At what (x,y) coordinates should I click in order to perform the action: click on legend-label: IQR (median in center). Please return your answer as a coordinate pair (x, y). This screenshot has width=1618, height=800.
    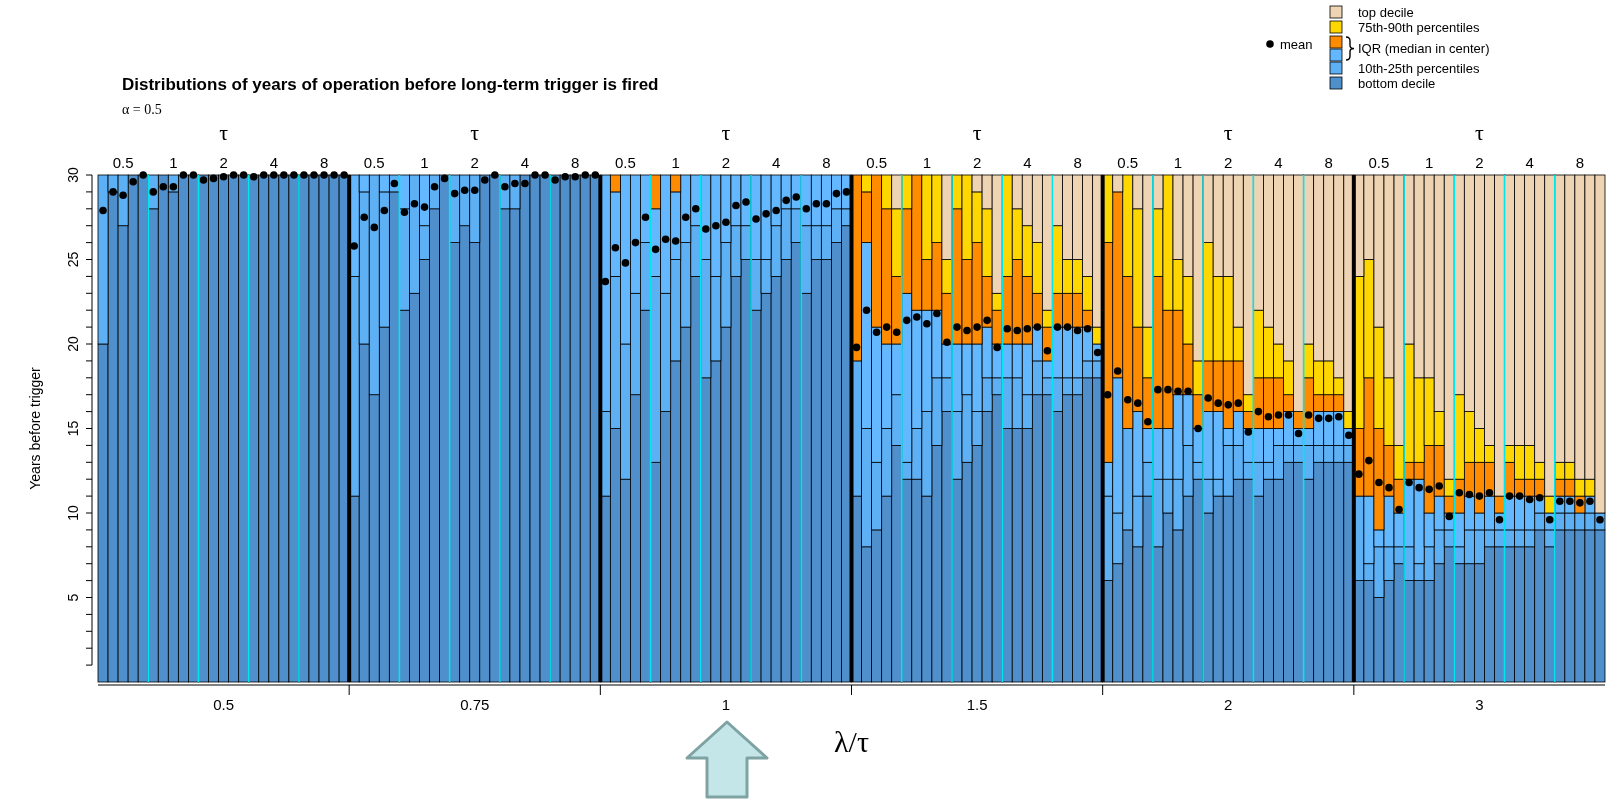
    Looking at the image, I should click on (1424, 48).